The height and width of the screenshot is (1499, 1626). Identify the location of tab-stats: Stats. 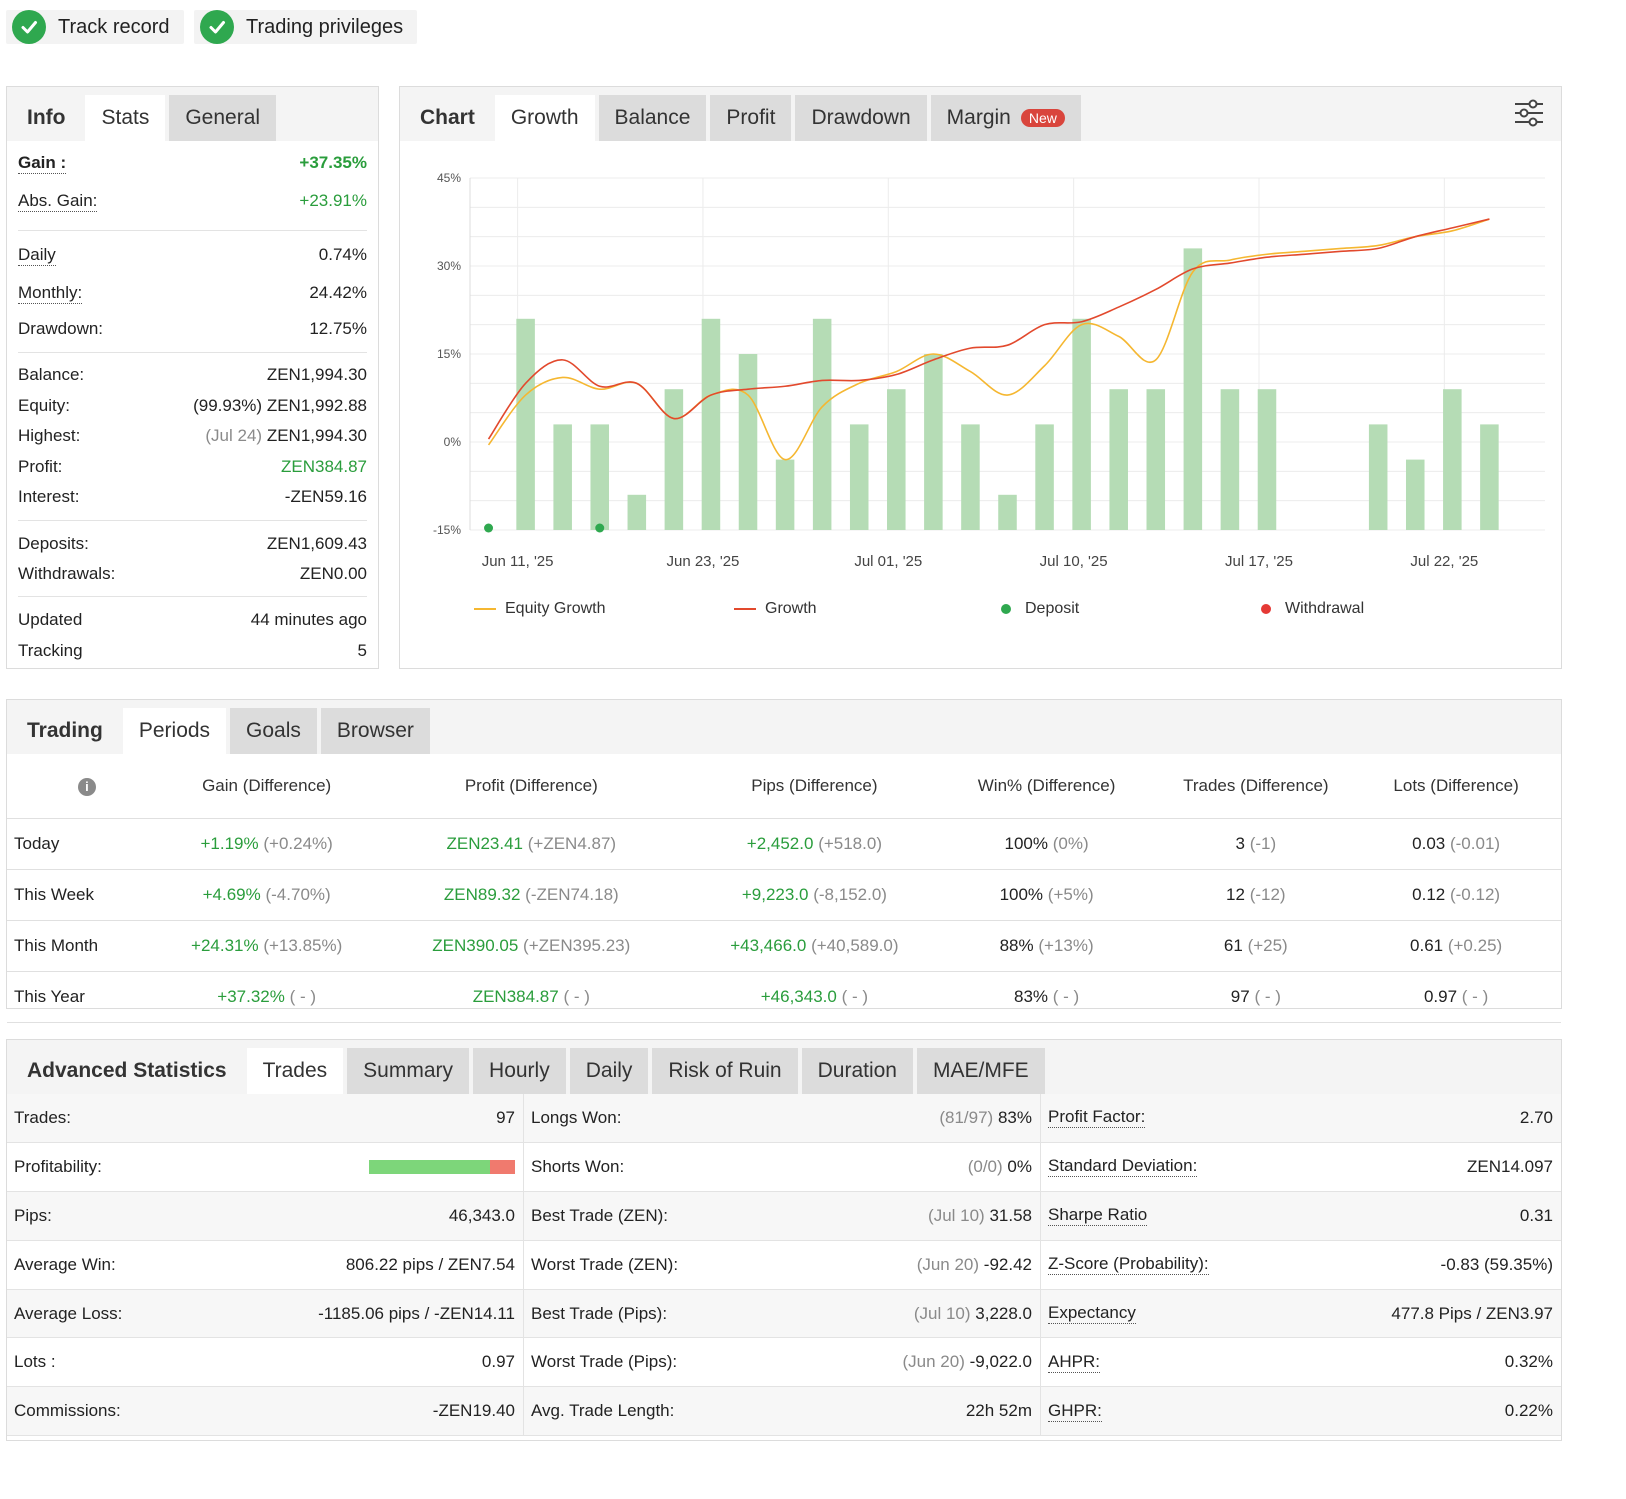
(125, 118).